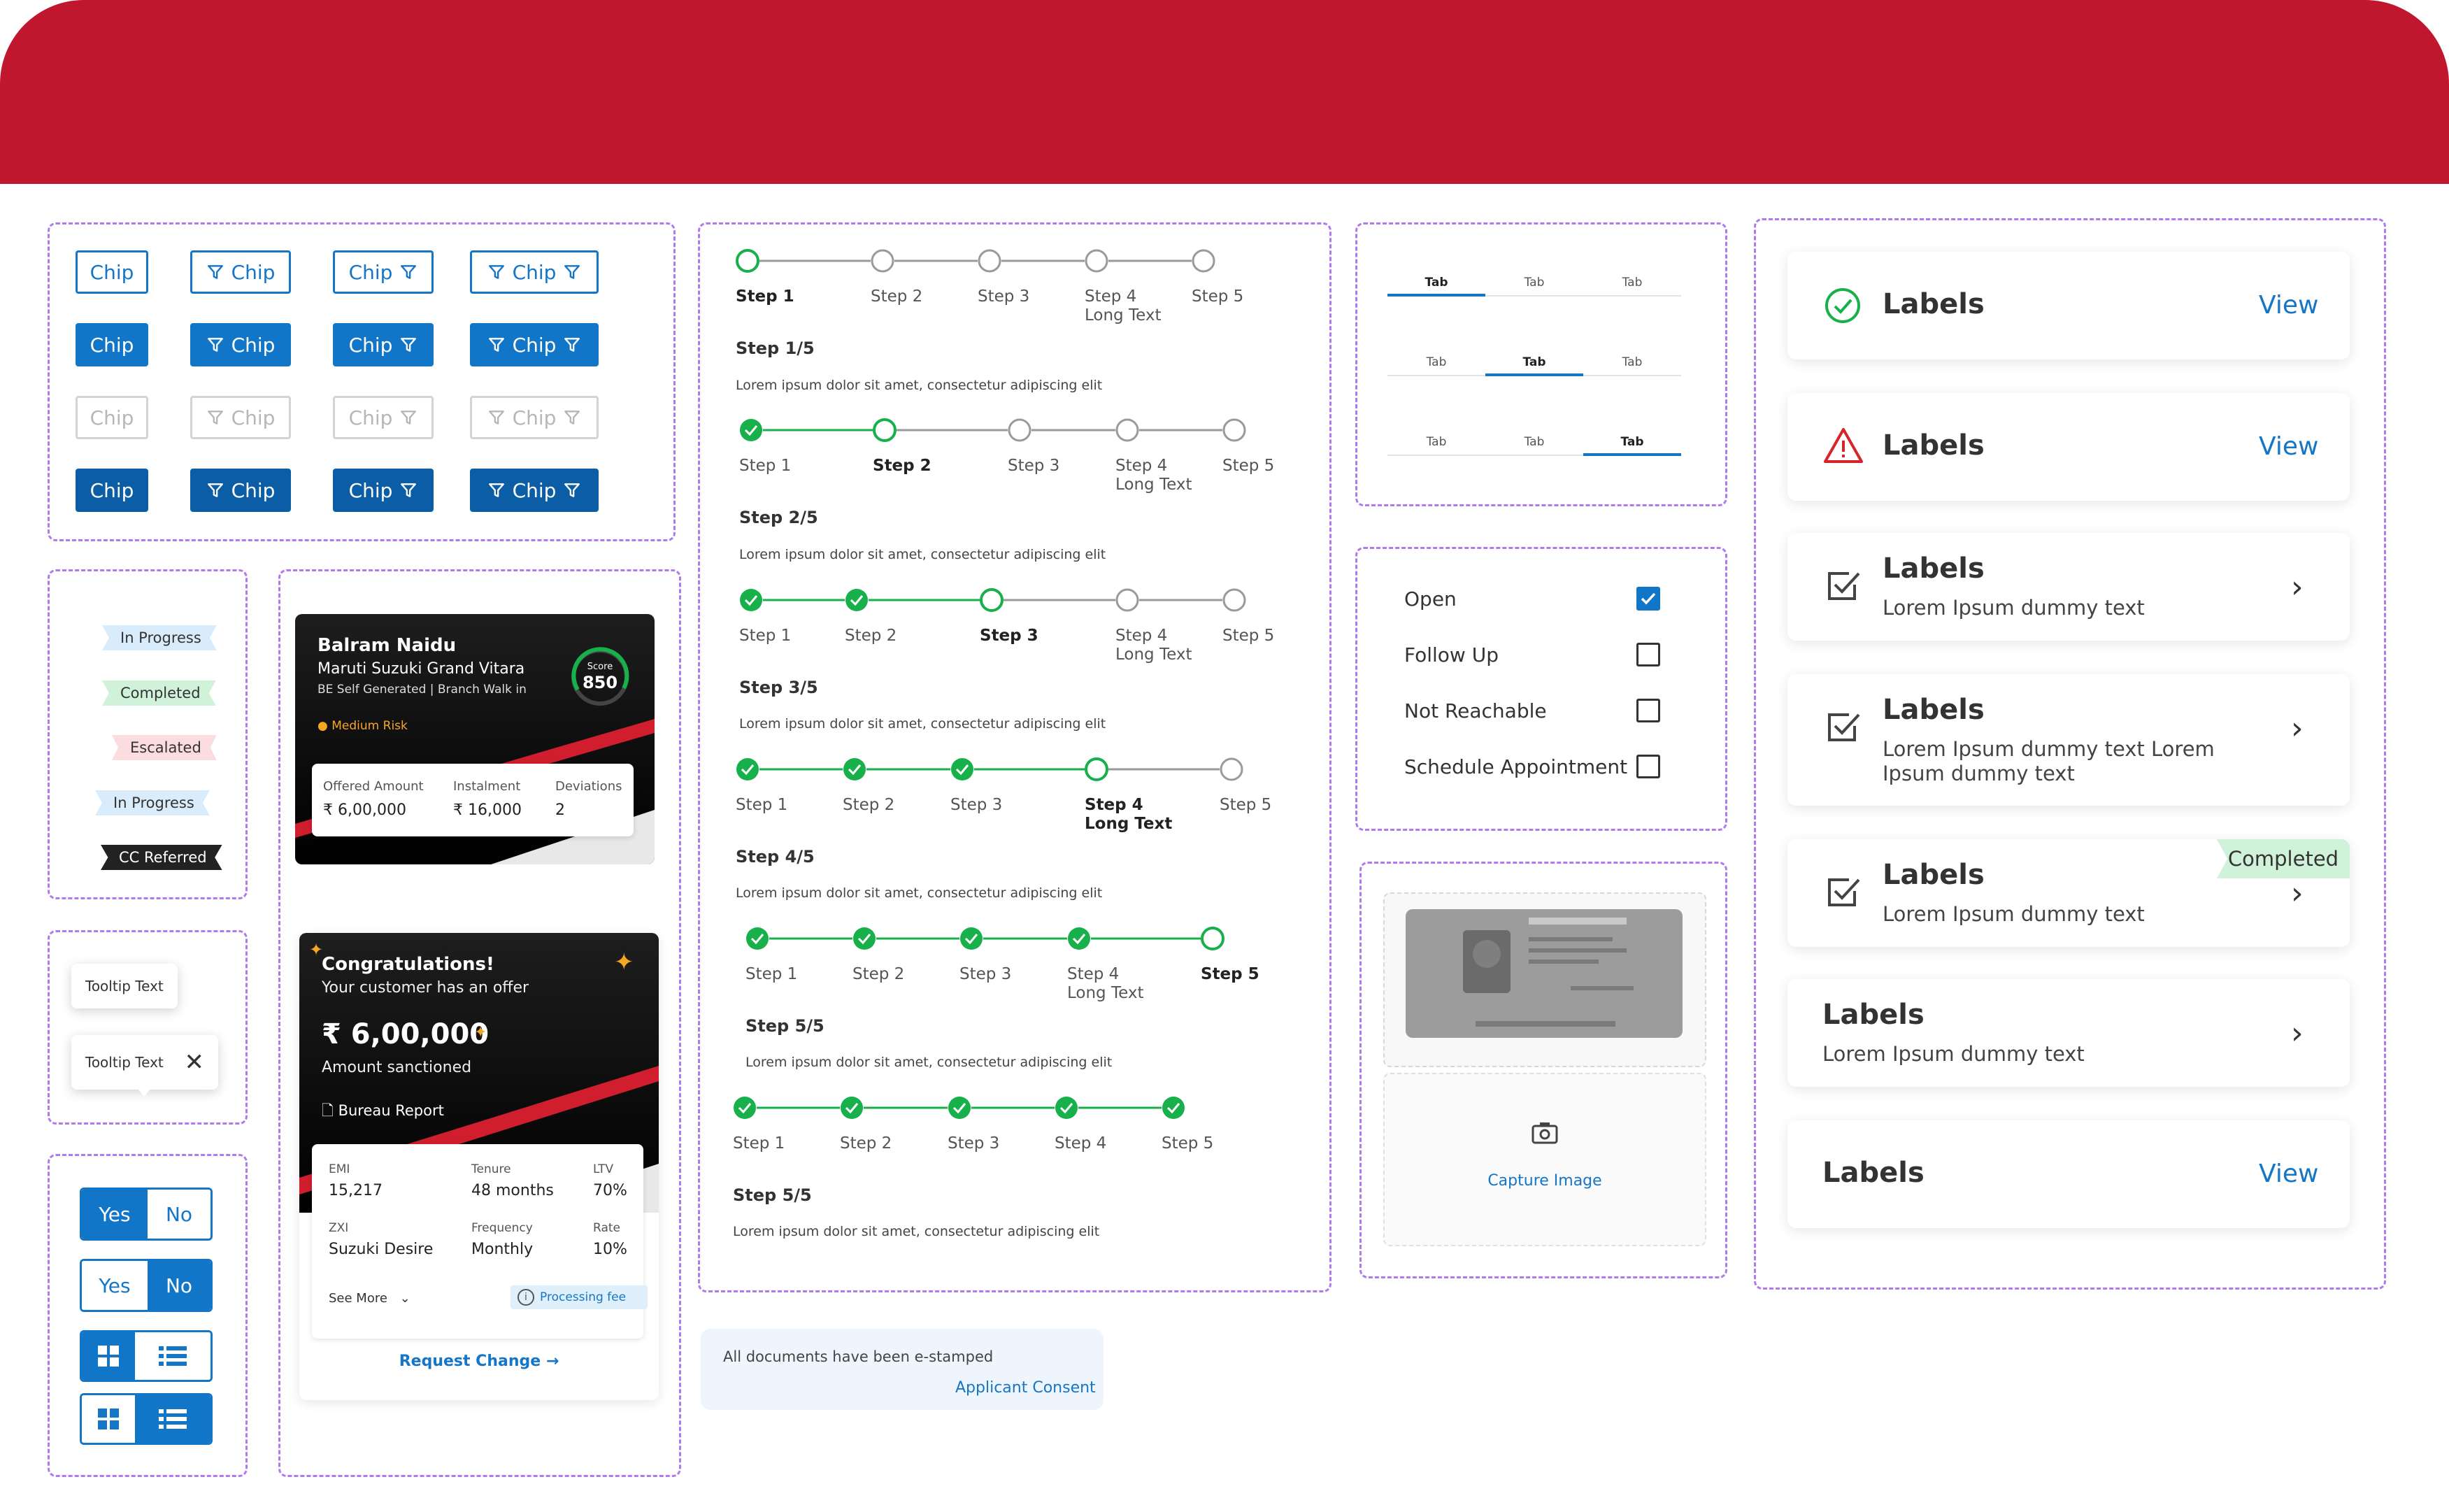  What do you see at coordinates (112, 344) in the screenshot?
I see `chip-r2-c1: Chip` at bounding box center [112, 344].